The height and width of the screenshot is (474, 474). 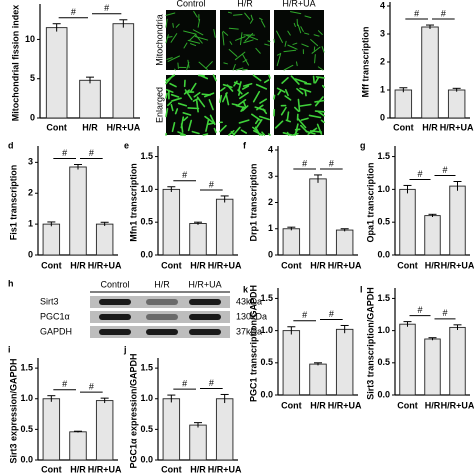 What do you see at coordinates (204, 284) in the screenshot?
I see `blot-column-label: H/R+UA` at bounding box center [204, 284].